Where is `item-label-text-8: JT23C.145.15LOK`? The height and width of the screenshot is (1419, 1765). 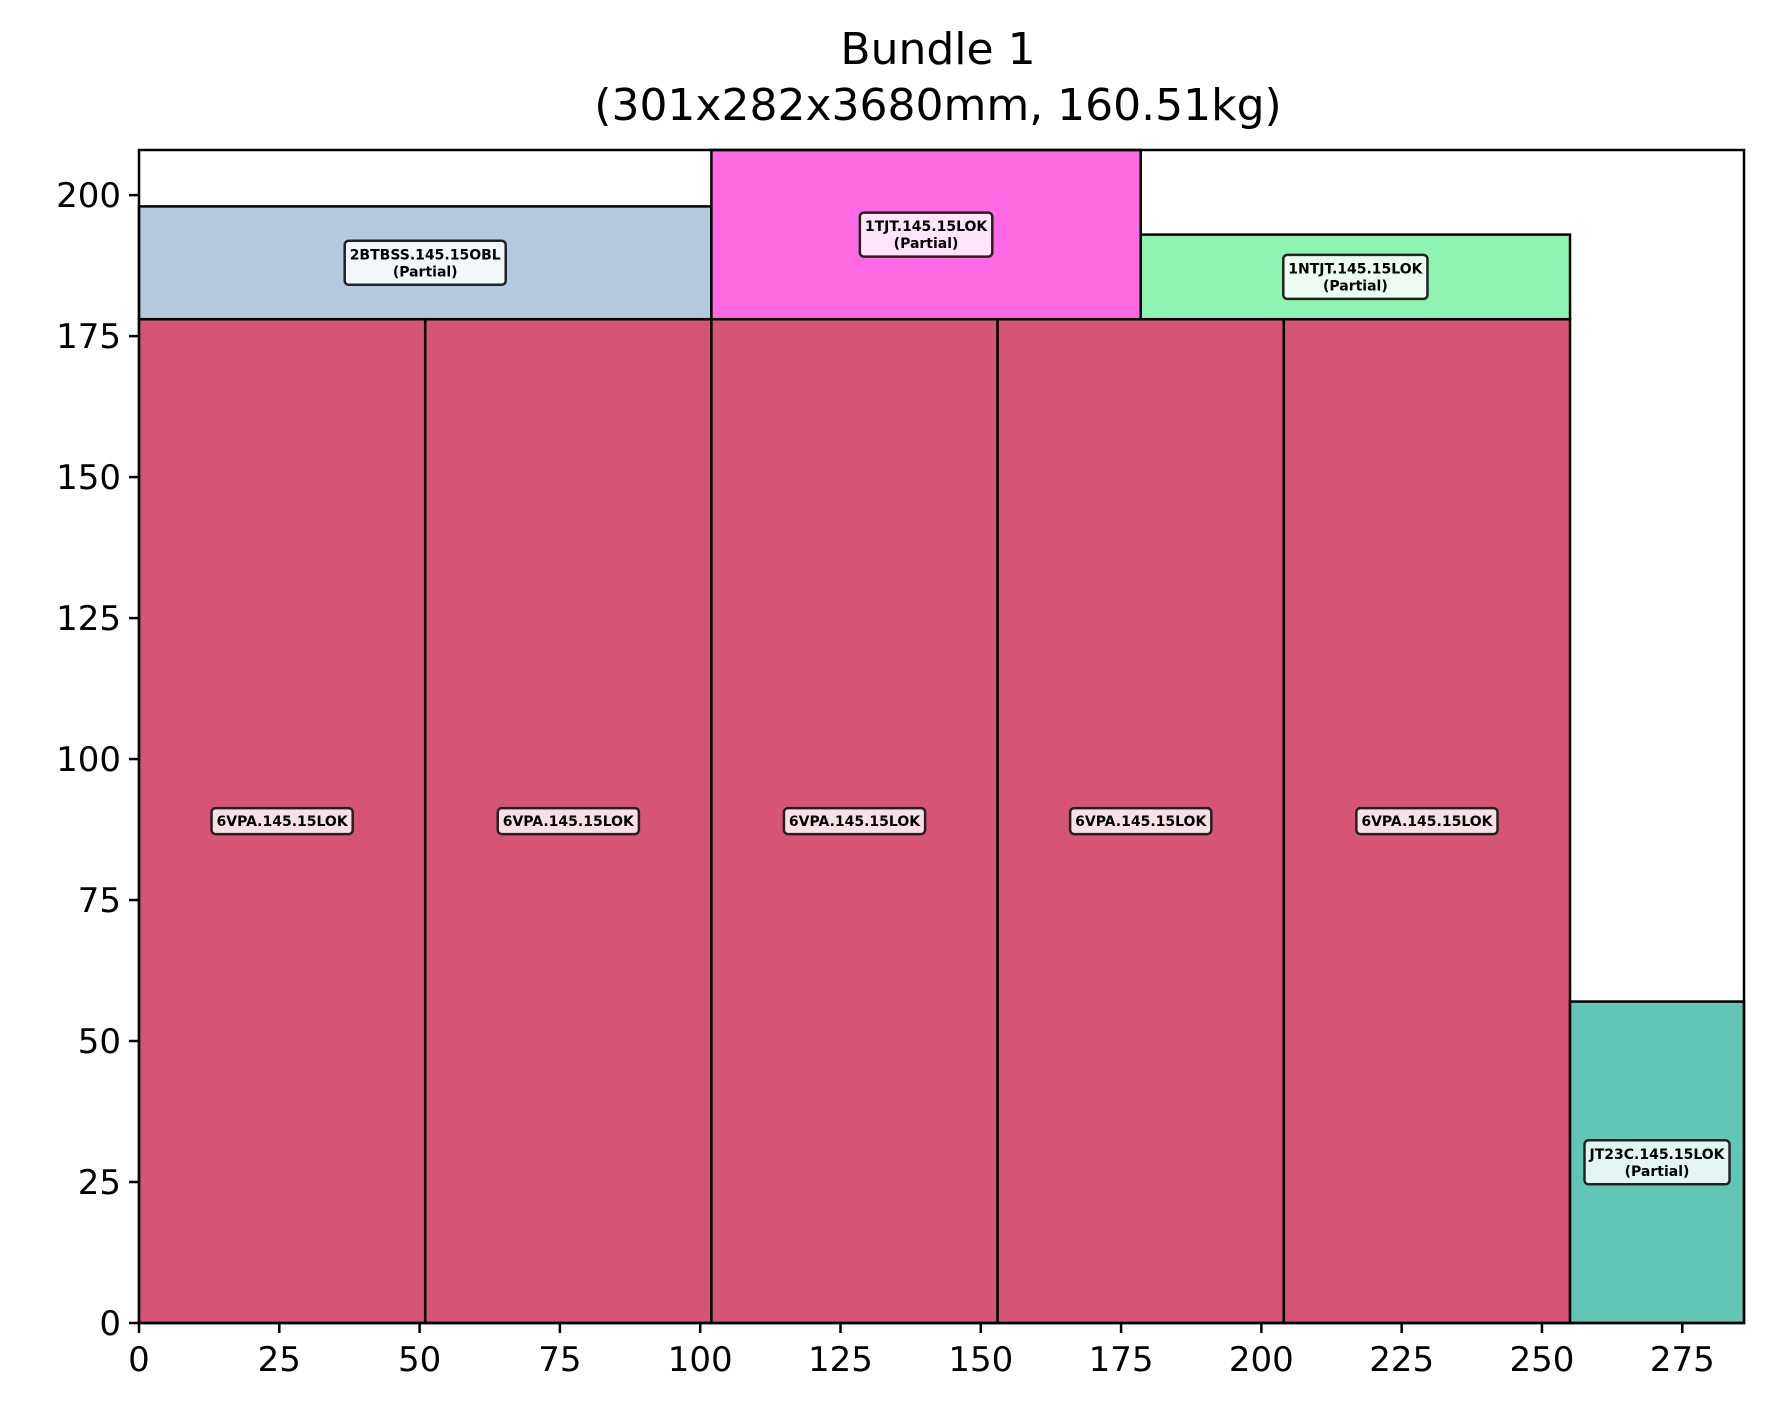 item-label-text-8: JT23C.145.15LOK is located at coordinates (1657, 1155).